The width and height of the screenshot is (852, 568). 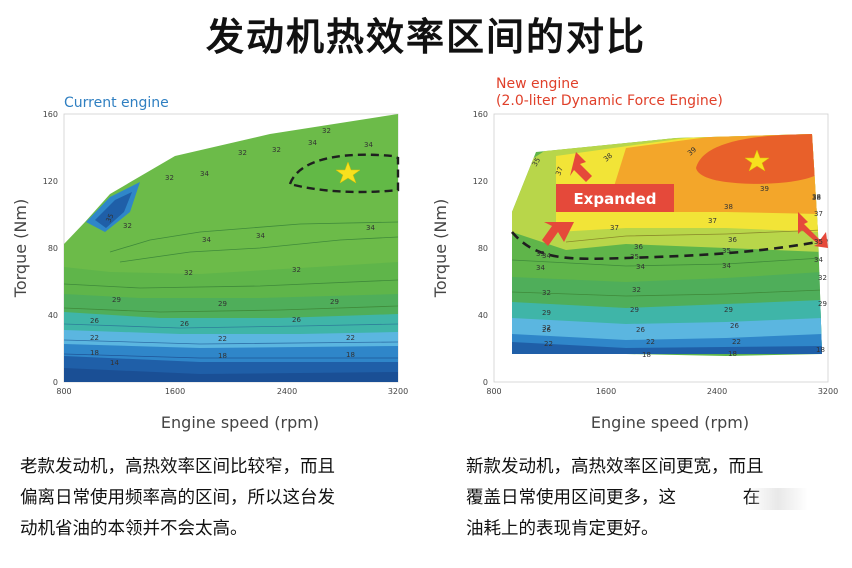 I want to click on caption-line: 动机省油的本领并不会太高。, so click(x=134, y=529).